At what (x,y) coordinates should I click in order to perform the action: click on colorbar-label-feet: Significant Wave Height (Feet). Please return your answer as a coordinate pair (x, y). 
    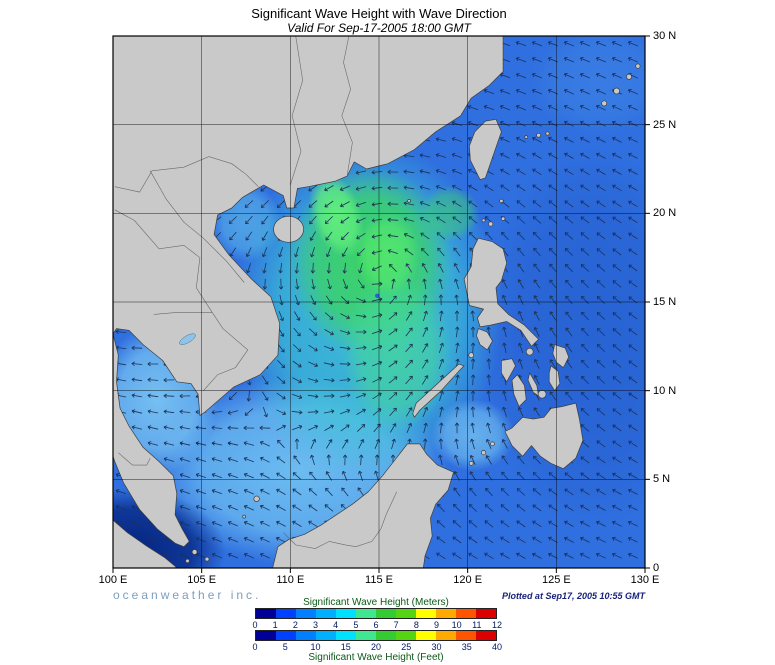
    Looking at the image, I should click on (376, 657).